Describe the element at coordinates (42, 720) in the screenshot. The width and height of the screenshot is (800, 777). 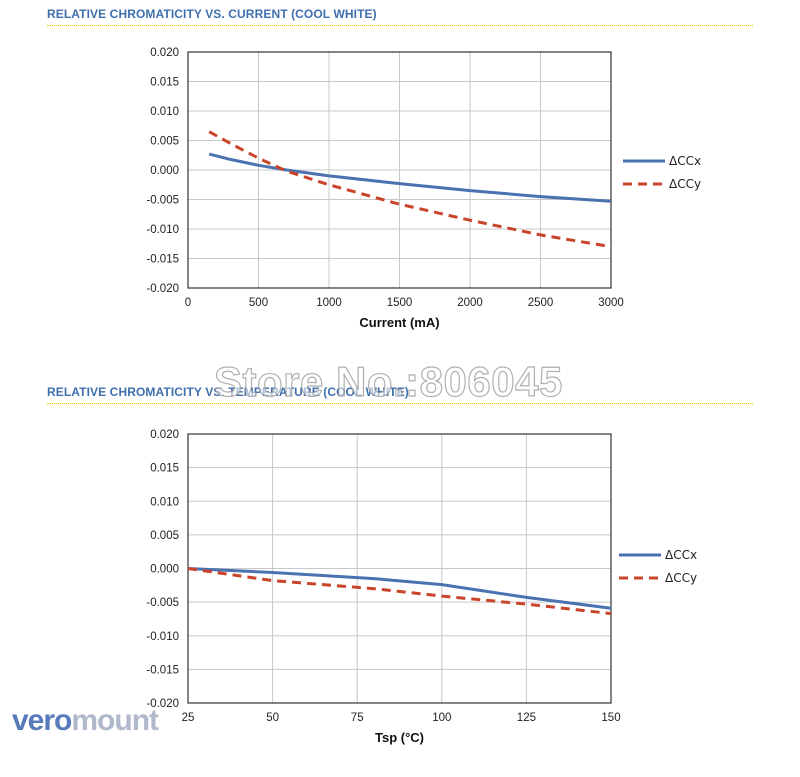
I see `logo-part-vero: vero` at that location.